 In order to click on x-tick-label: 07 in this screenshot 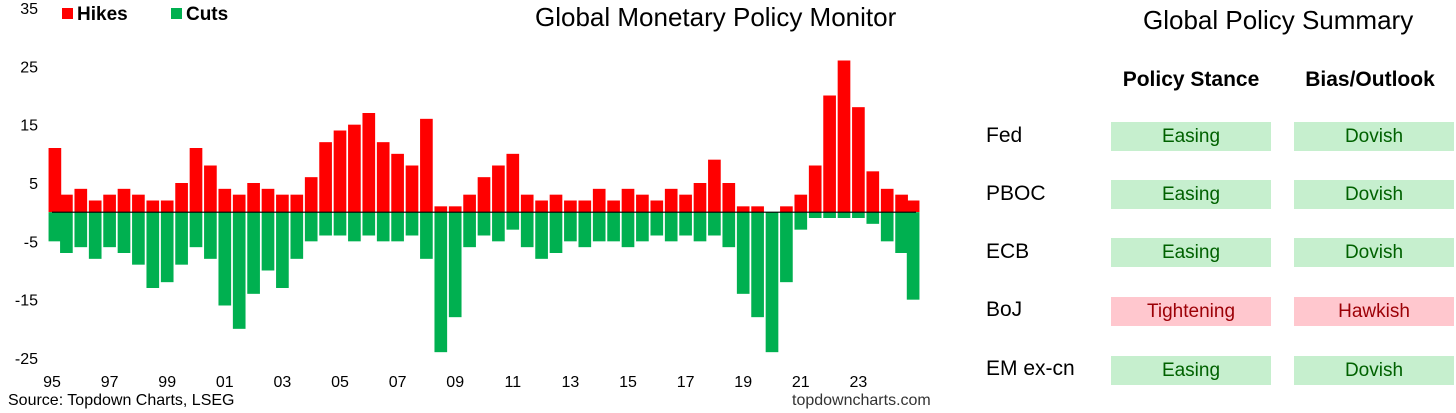, I will do `click(398, 382)`.